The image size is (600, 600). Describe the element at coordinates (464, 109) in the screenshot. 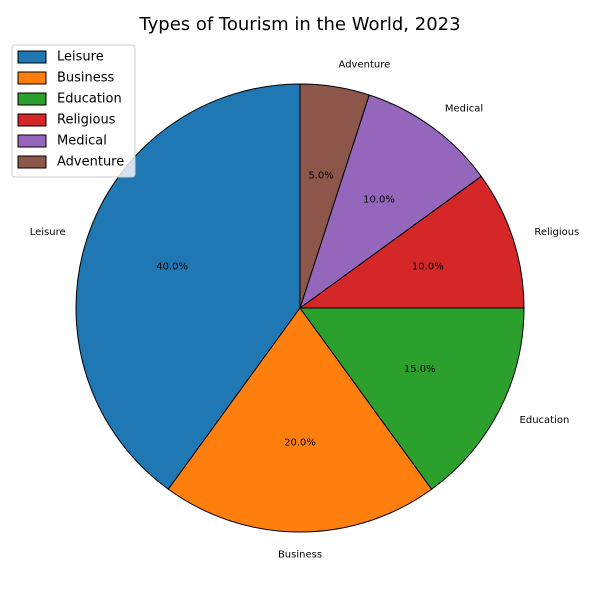

I see `slice-label-medical: Medical` at that location.